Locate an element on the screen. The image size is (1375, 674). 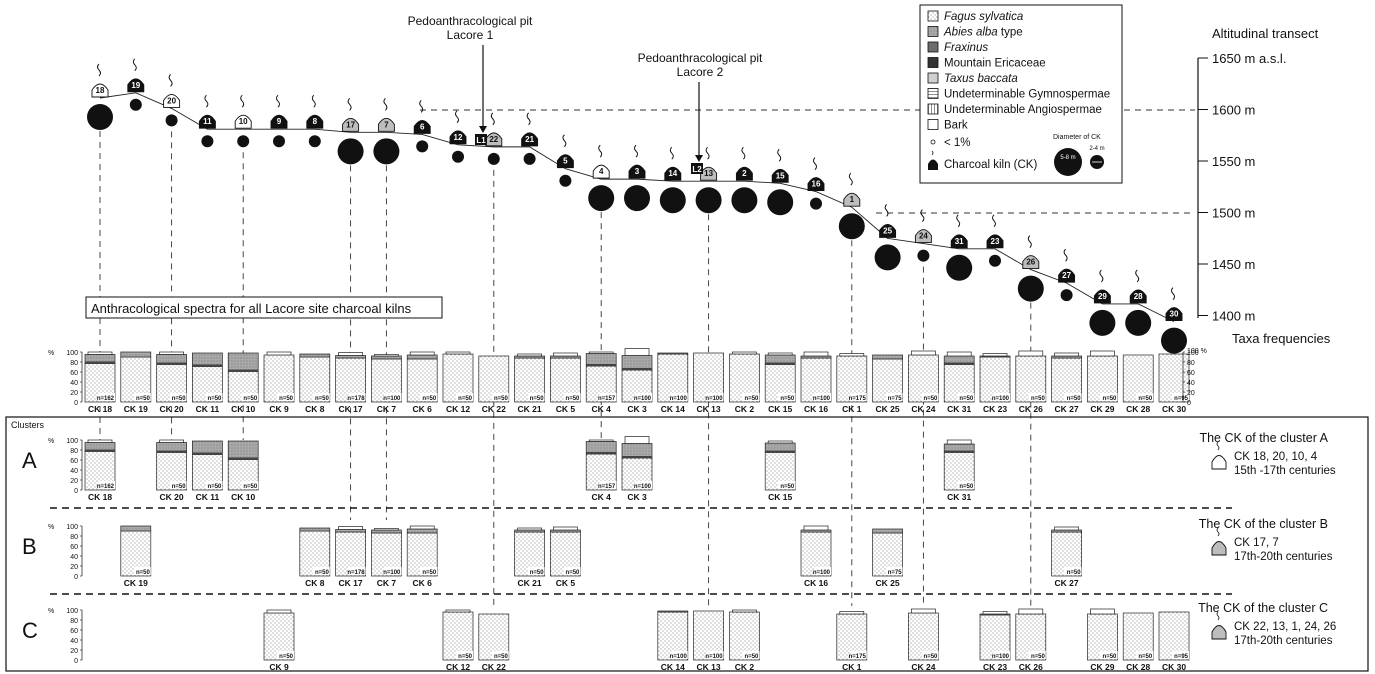
spectrum-bar: n=100 CK 23 is located at coordinates (995, 641).